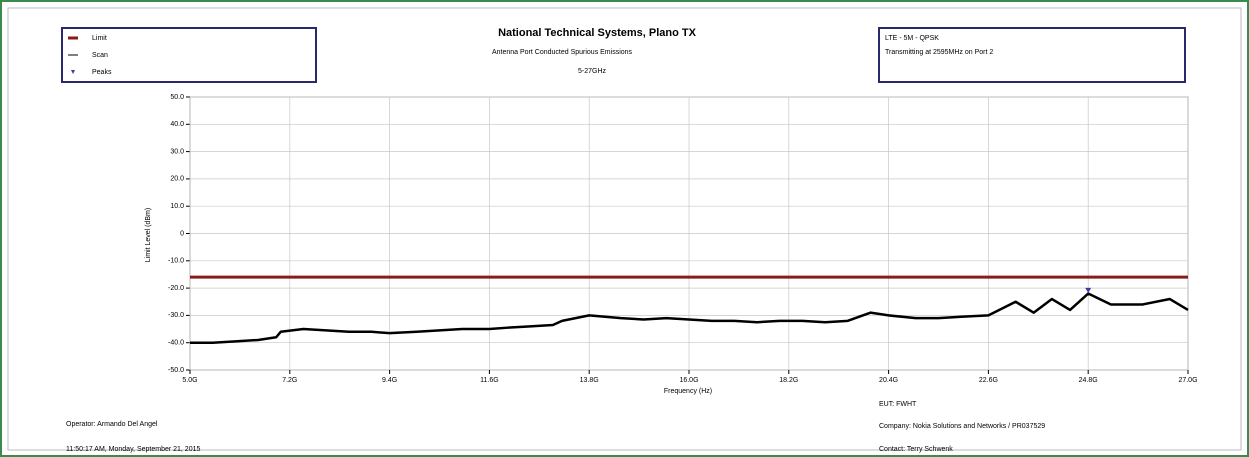  What do you see at coordinates (788, 380) in the screenshot?
I see `x-tick-label: 18.2G` at bounding box center [788, 380].